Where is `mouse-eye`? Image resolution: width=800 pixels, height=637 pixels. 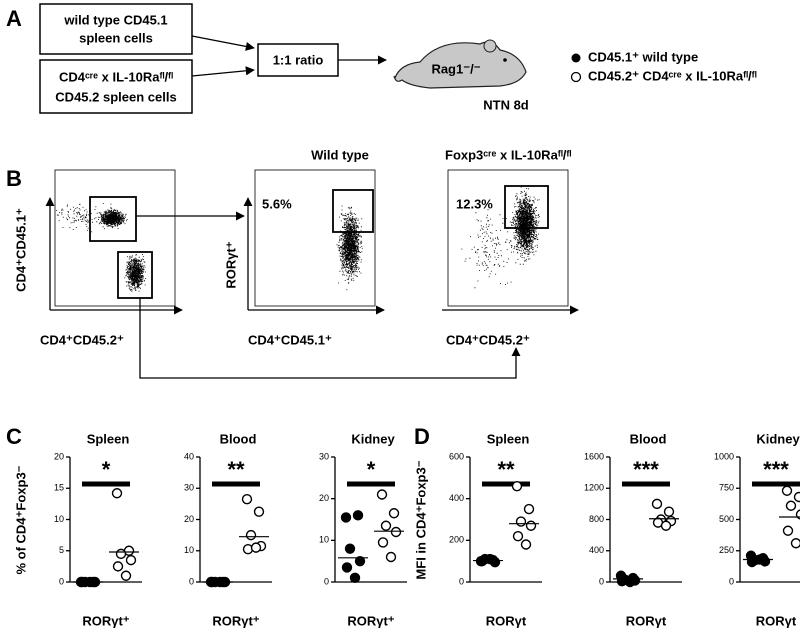
mouse-eye is located at coordinates (505, 60).